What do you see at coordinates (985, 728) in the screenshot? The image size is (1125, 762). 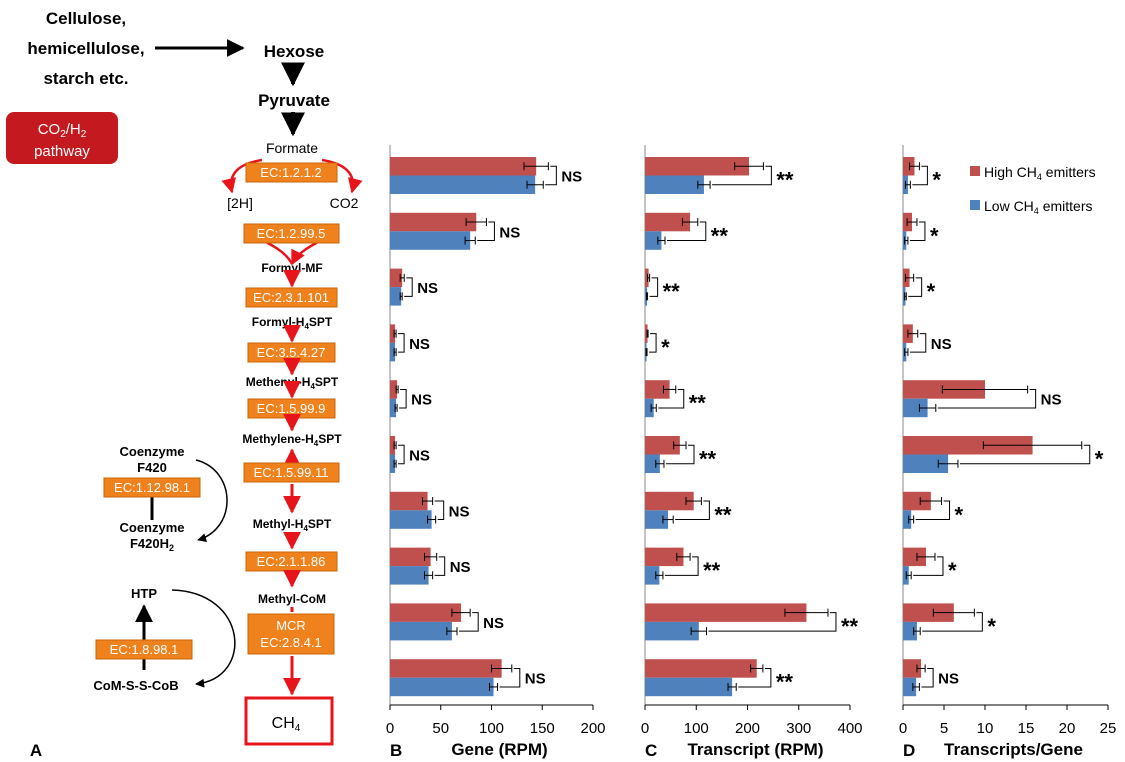 I see `x-tick-label-d: 10` at bounding box center [985, 728].